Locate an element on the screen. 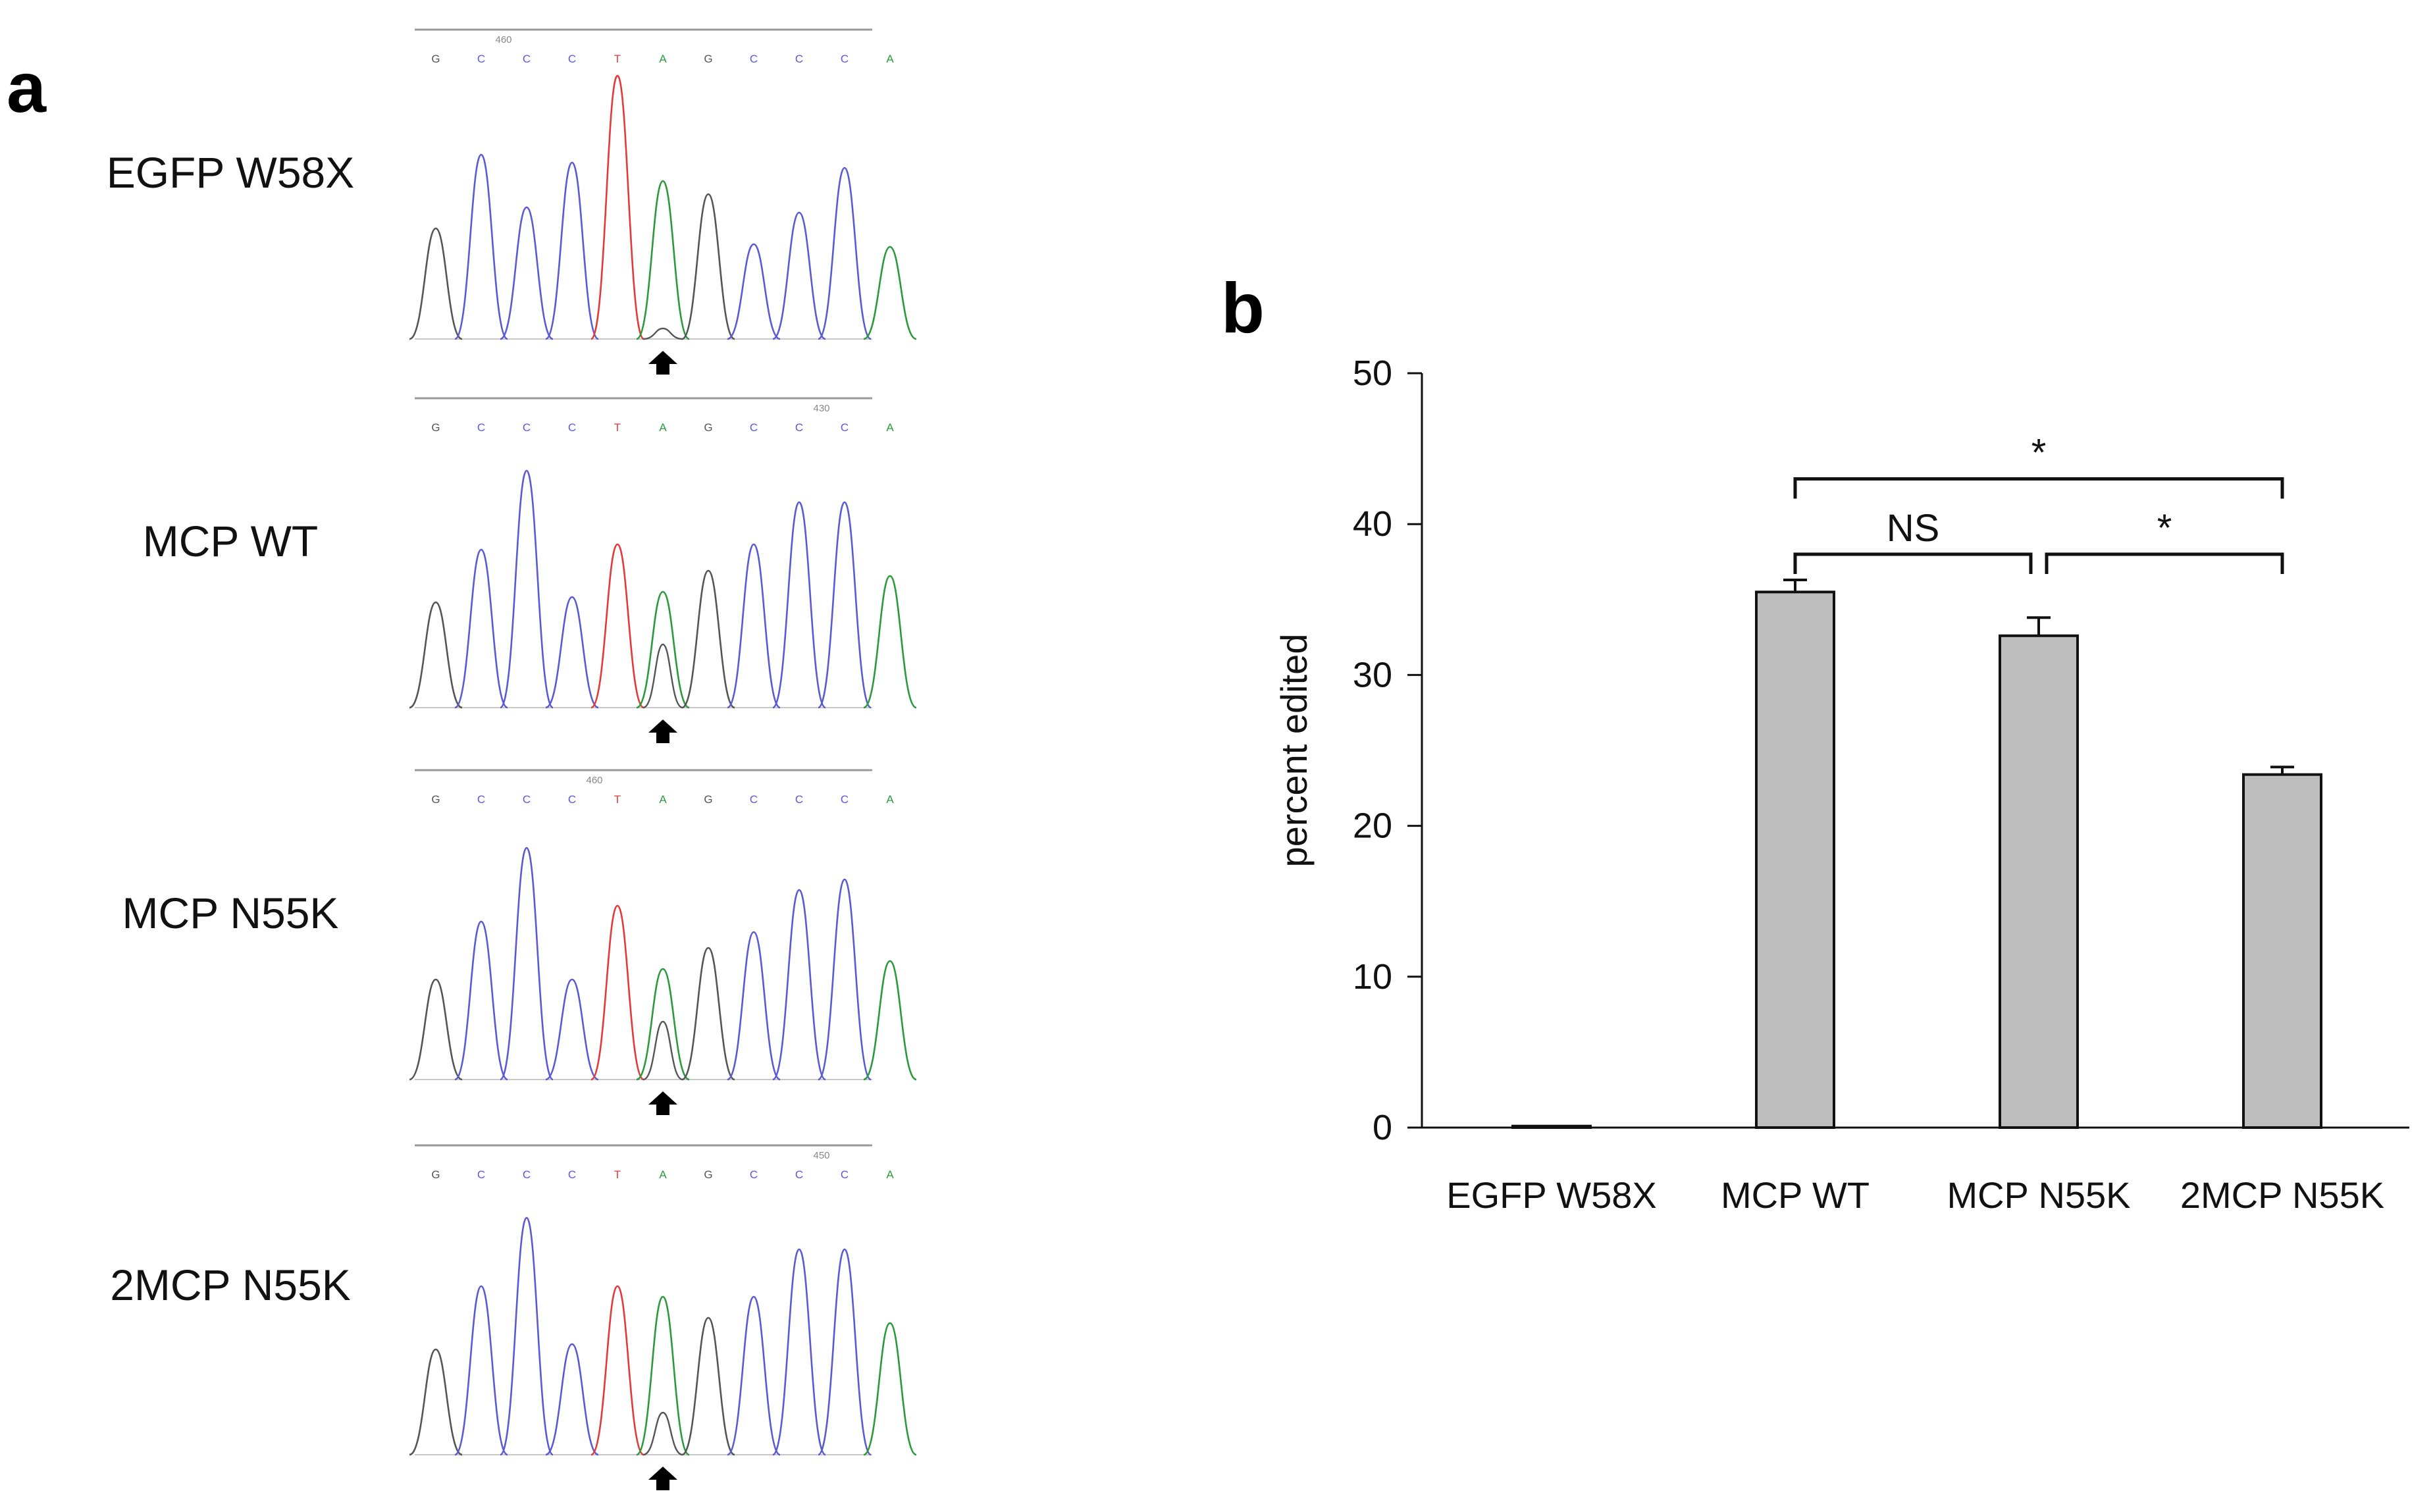  trace-label: MCP N55K is located at coordinates (230, 913).